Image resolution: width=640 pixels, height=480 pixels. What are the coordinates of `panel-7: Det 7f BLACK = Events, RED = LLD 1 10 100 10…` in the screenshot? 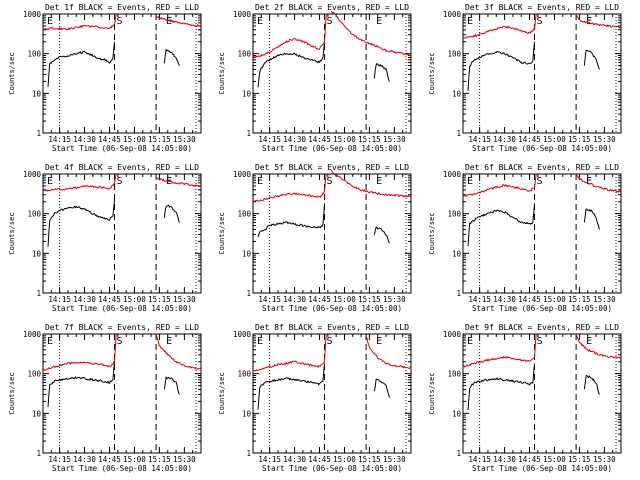 It's located at (105, 398).